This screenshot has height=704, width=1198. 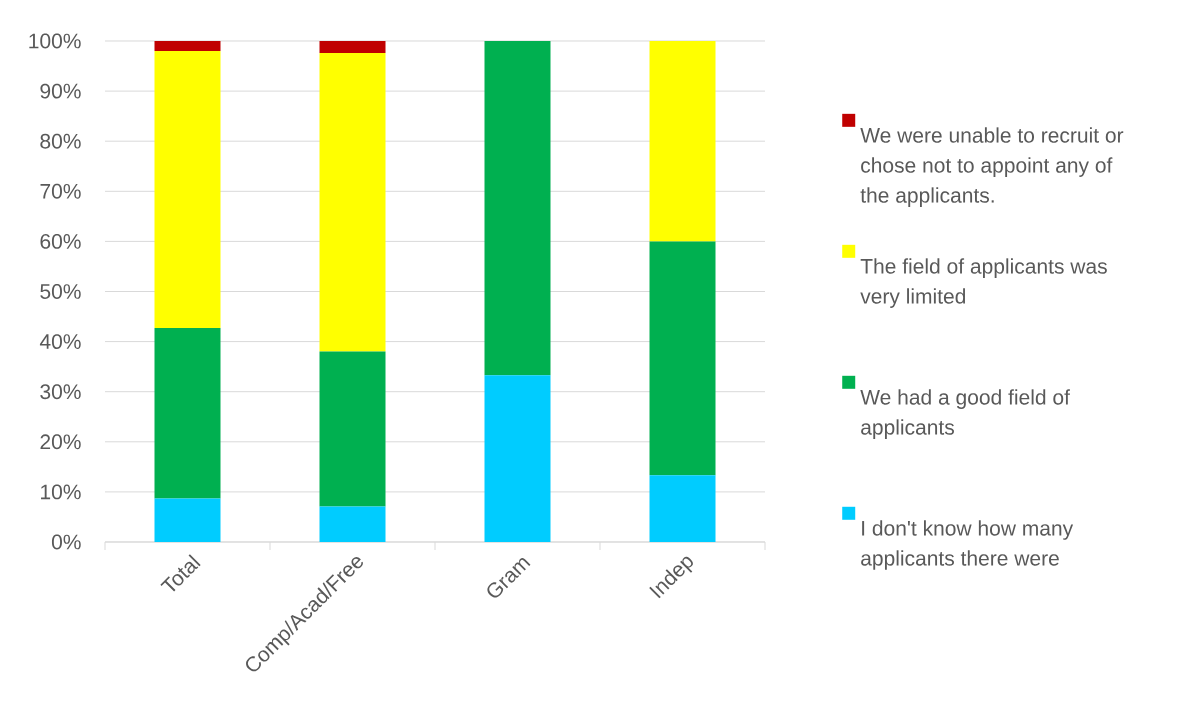 I want to click on y-tick-label: 50%, so click(x=60, y=291).